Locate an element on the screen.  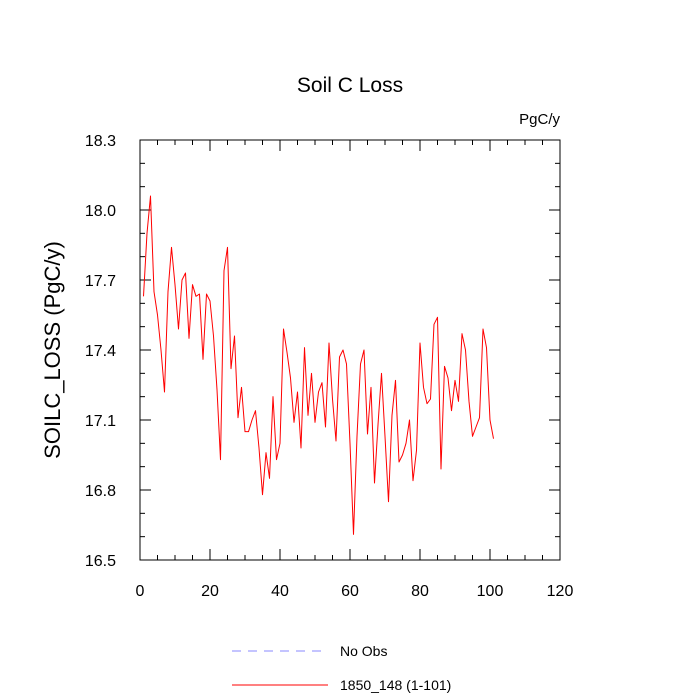
legend: No Obs 1850_148 (1-101) is located at coordinates (341, 668).